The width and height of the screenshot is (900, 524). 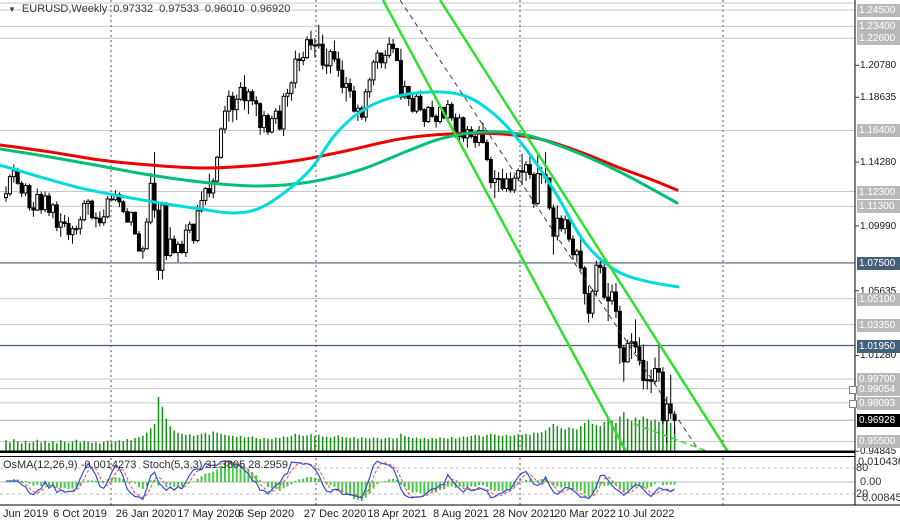 What do you see at coordinates (878, 192) in the screenshot?
I see `price-level-box: 1.12300` at bounding box center [878, 192].